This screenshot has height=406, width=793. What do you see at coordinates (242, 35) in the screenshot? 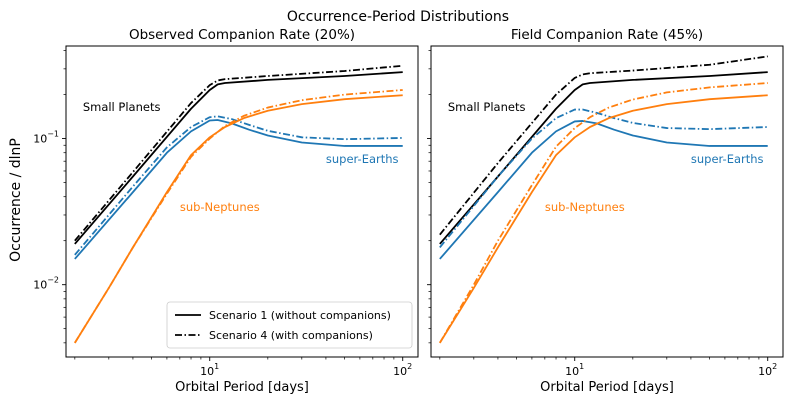
I see `panel-title: Observed Companion Rate (20%)` at bounding box center [242, 35].